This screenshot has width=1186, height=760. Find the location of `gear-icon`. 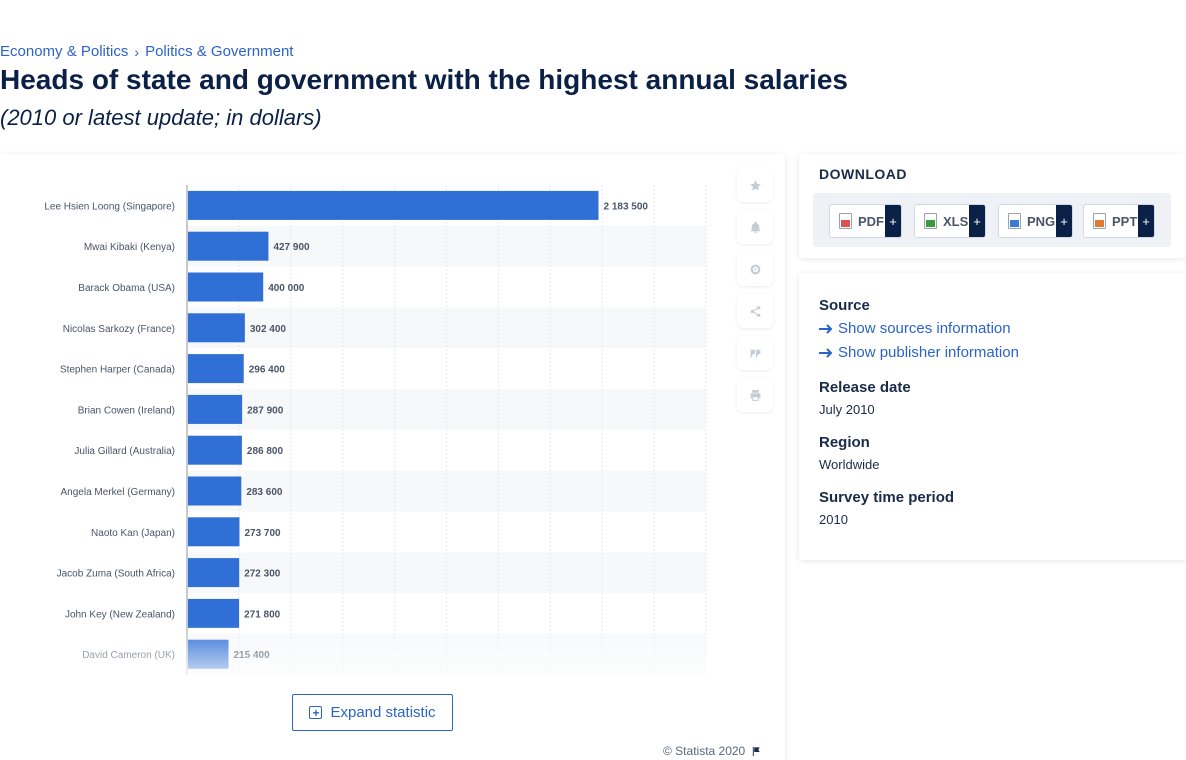

gear-icon is located at coordinates (755, 269).